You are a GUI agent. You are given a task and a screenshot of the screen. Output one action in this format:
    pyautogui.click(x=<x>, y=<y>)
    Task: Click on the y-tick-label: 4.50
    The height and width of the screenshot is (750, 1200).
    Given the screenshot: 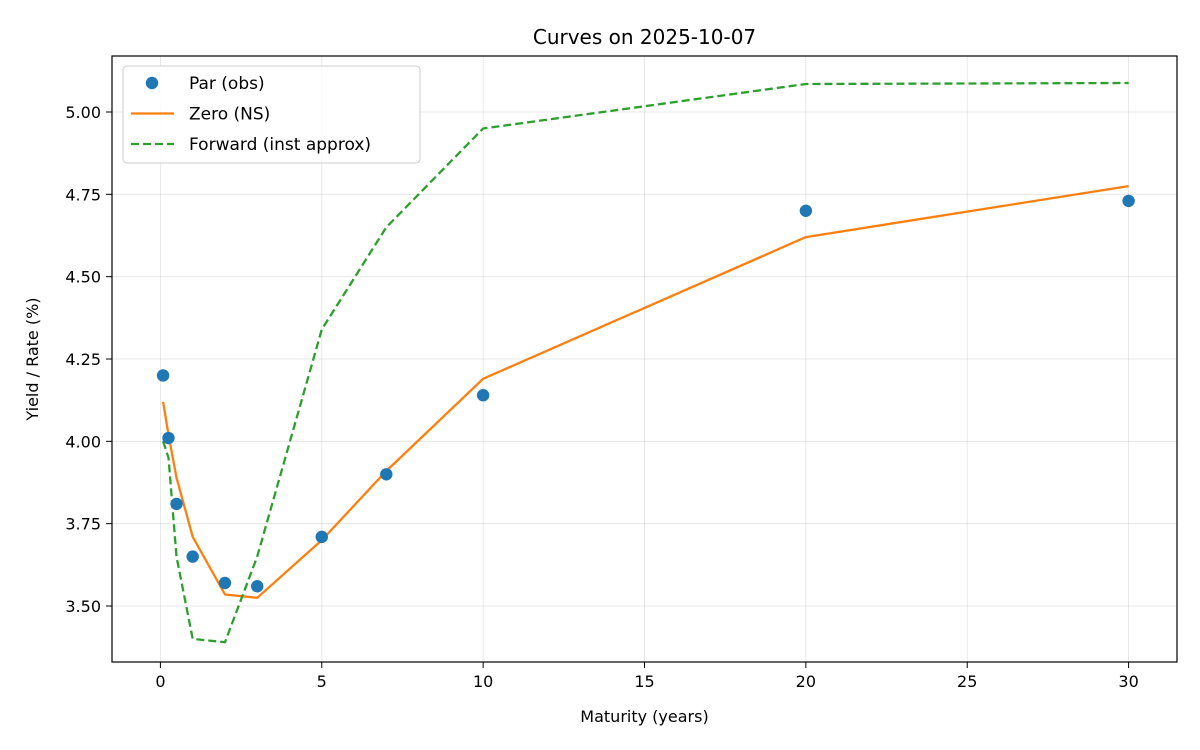 What is the action you would take?
    pyautogui.click(x=83, y=277)
    